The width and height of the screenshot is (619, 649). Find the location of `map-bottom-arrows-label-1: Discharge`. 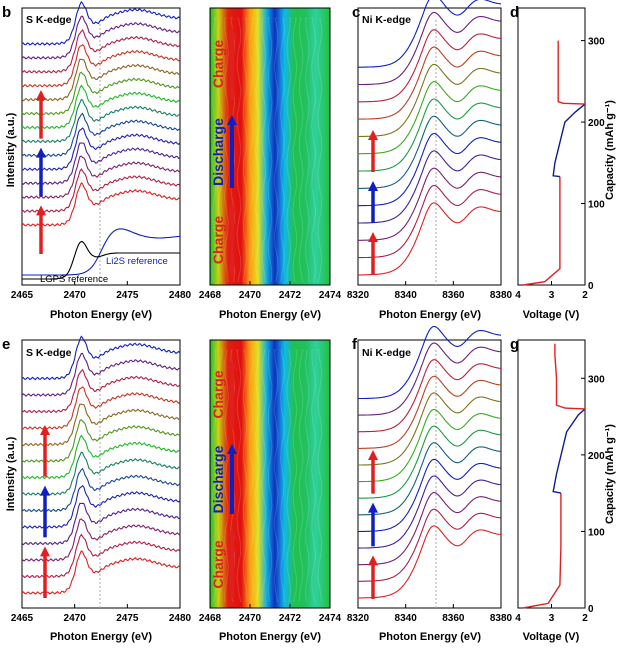

map-bottom-arrows-label-1: Discharge is located at coordinates (218, 479).